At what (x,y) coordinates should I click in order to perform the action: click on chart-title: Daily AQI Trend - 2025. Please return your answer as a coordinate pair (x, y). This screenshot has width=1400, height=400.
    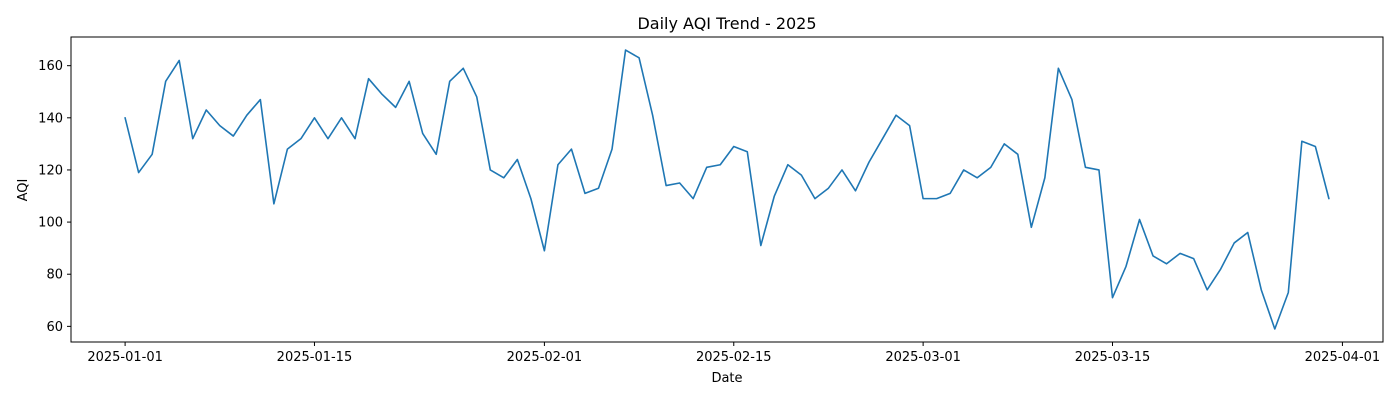
    Looking at the image, I should click on (726, 23).